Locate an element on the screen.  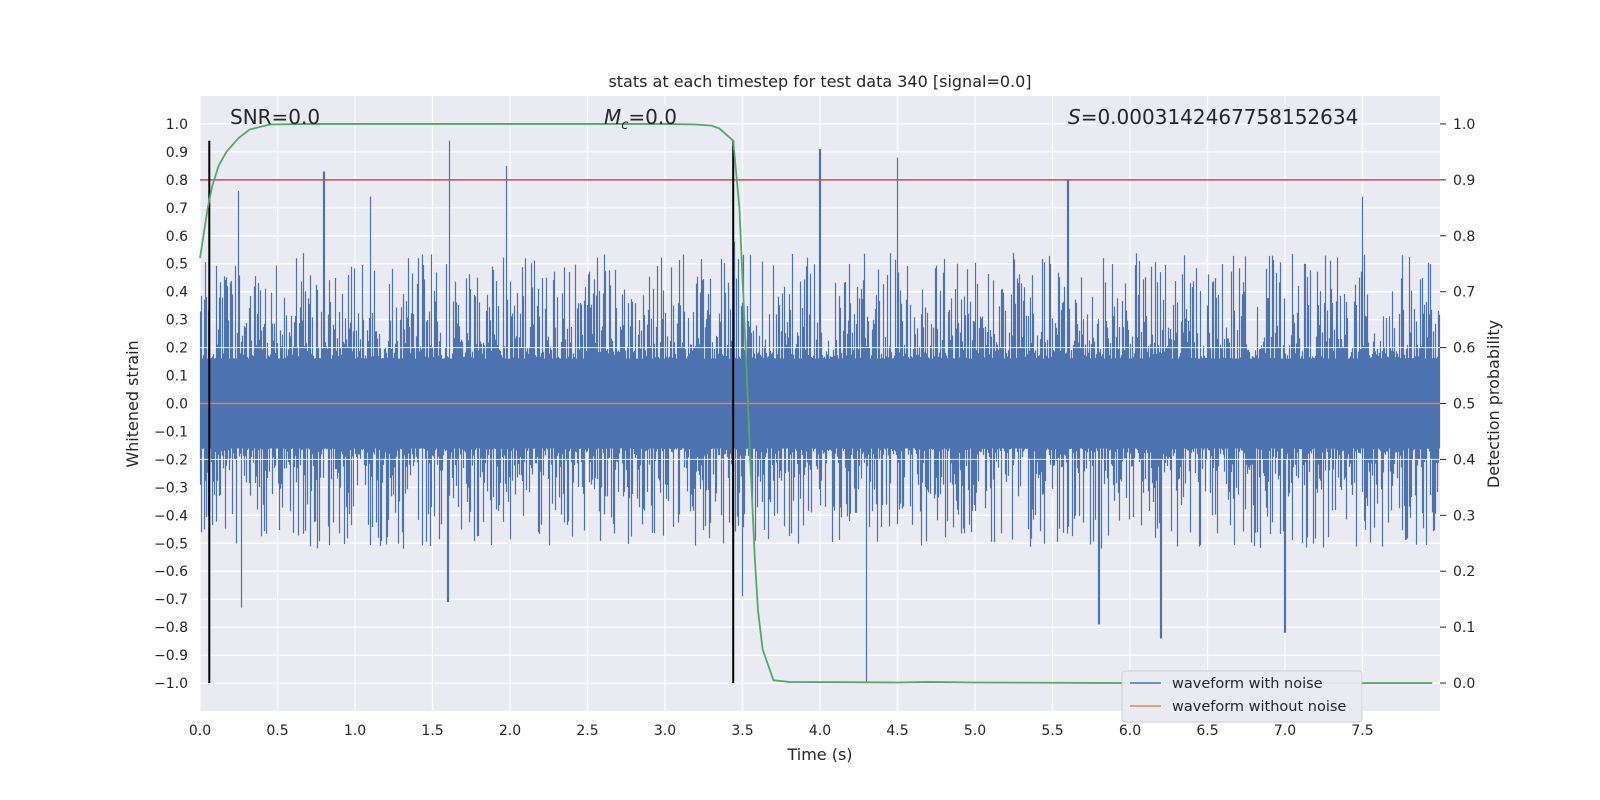
y2-tick-label: 0.0 is located at coordinates (1464, 684).